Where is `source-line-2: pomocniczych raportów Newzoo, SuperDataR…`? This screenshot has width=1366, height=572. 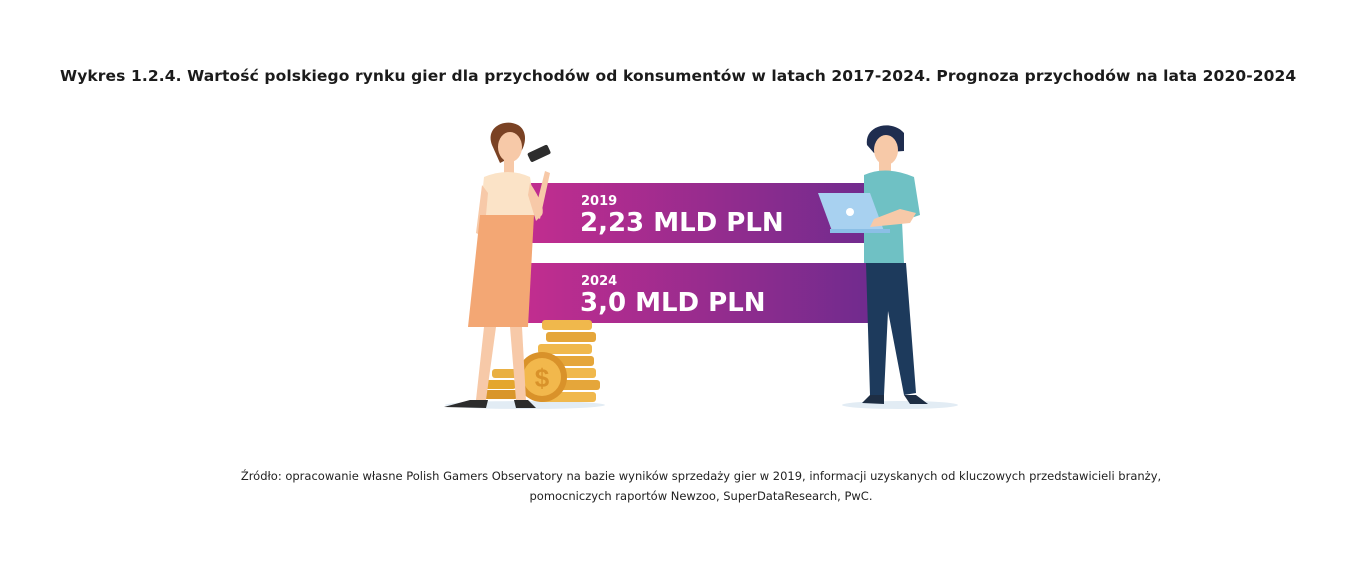 source-line-2: pomocniczych raportów Newzoo, SuperDataR… is located at coordinates (701, 496).